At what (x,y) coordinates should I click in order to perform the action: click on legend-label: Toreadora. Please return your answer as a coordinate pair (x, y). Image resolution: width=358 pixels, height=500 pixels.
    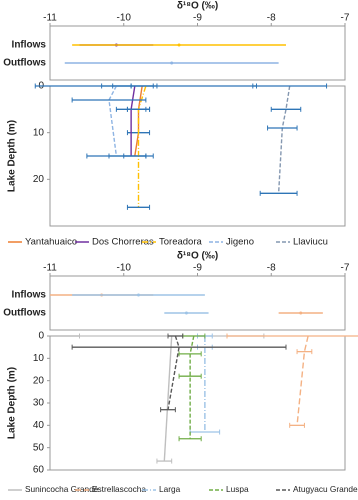
    Looking at the image, I should click on (180, 242).